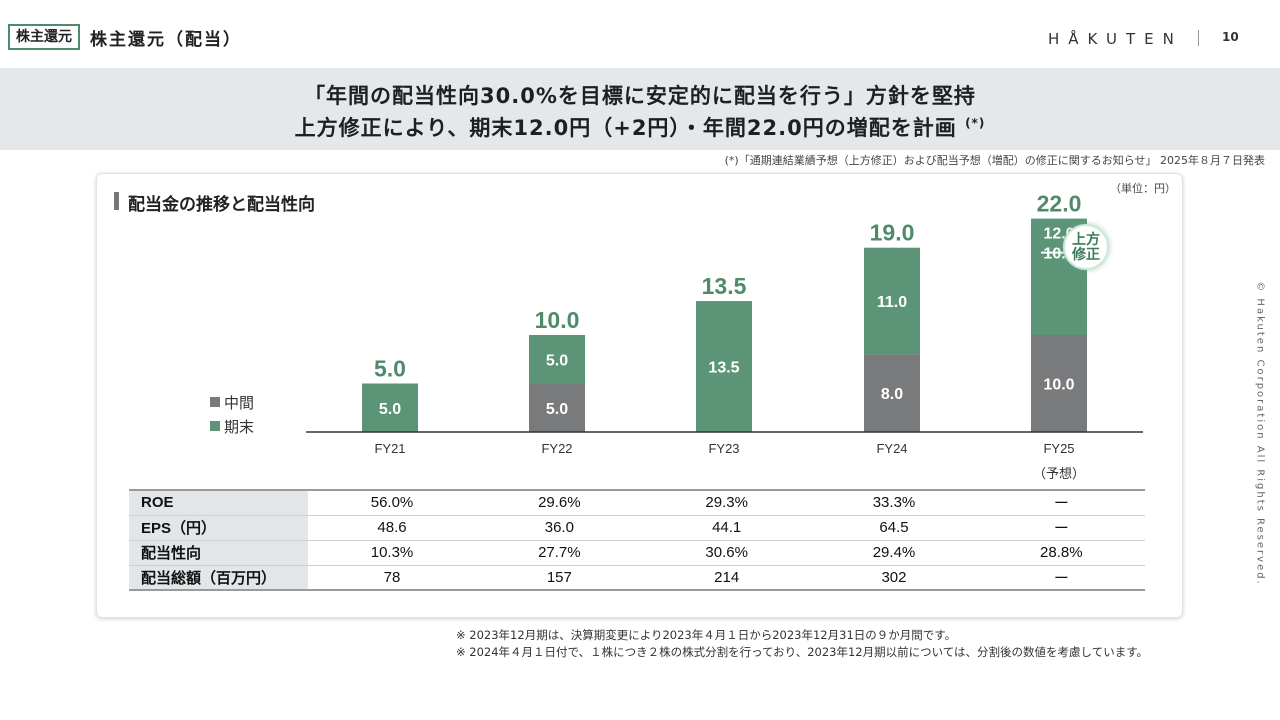 The height and width of the screenshot is (720, 1280). I want to click on table-cell: 44.1, so click(727, 528).